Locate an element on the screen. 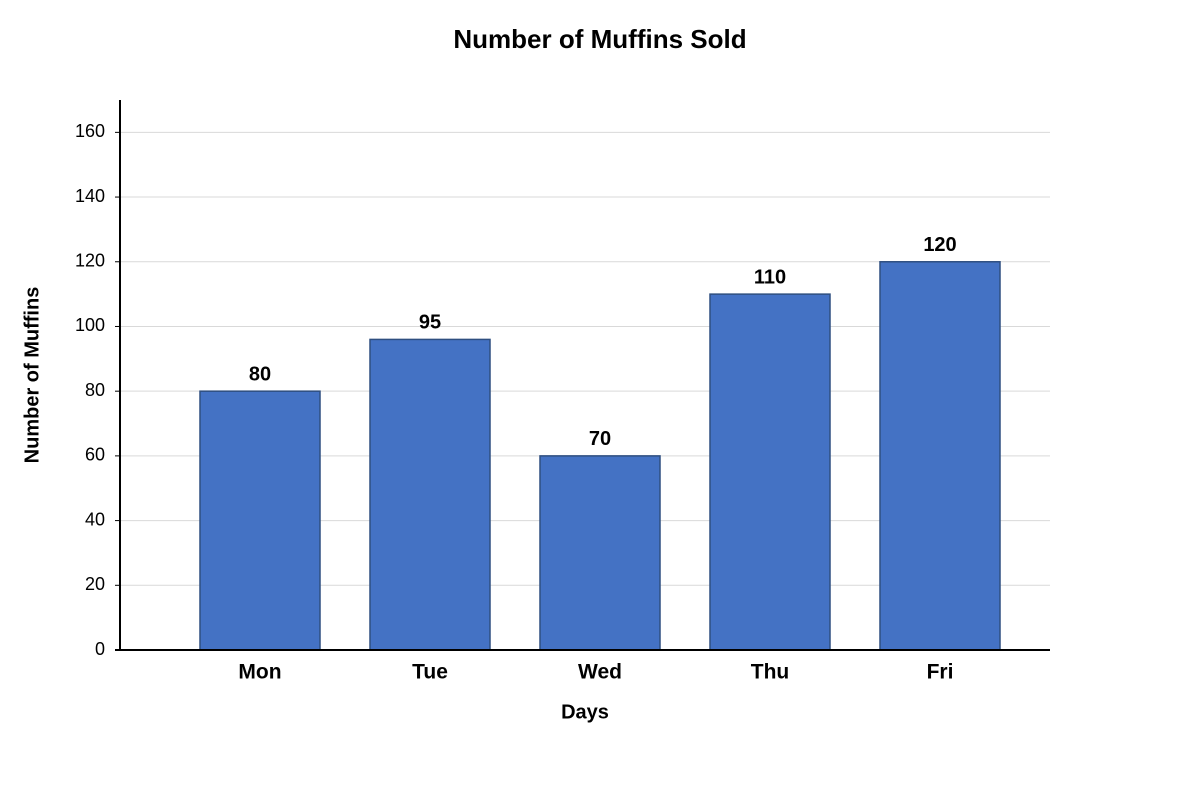 The width and height of the screenshot is (1200, 800). y-tick-label: 160 is located at coordinates (90, 131).